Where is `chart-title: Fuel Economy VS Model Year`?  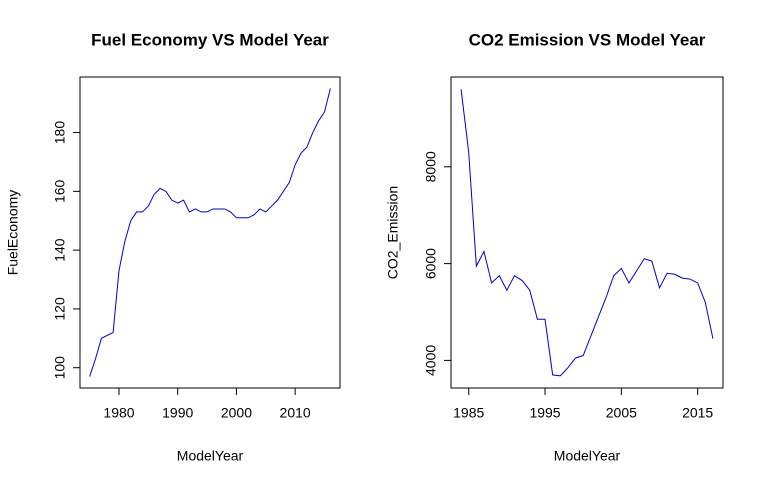
chart-title: Fuel Economy VS Model Year is located at coordinates (210, 39).